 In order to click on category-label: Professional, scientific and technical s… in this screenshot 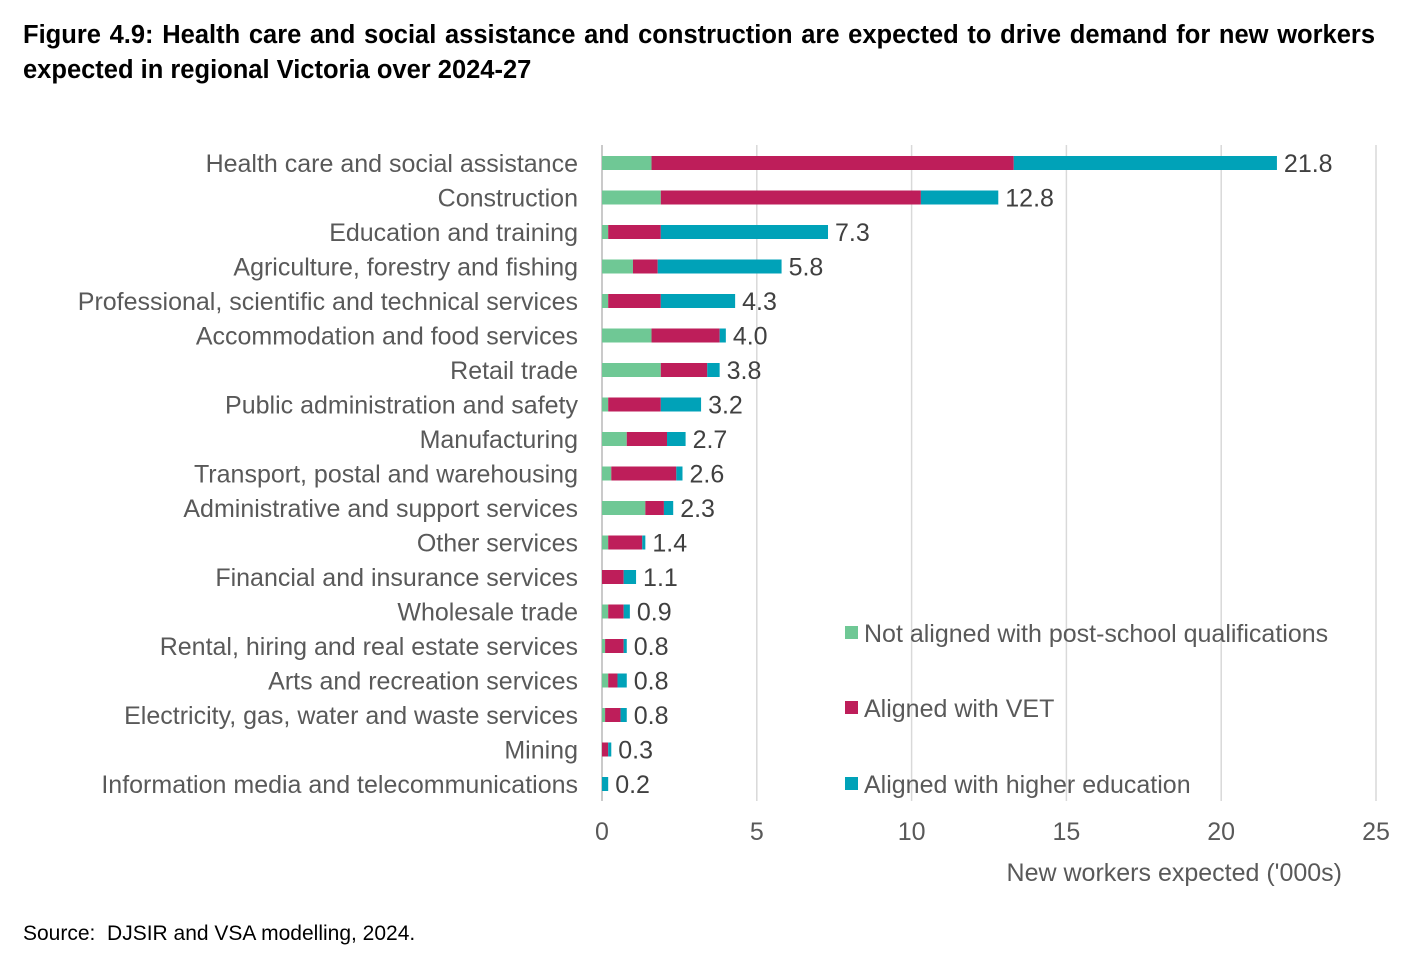, I will do `click(328, 302)`.